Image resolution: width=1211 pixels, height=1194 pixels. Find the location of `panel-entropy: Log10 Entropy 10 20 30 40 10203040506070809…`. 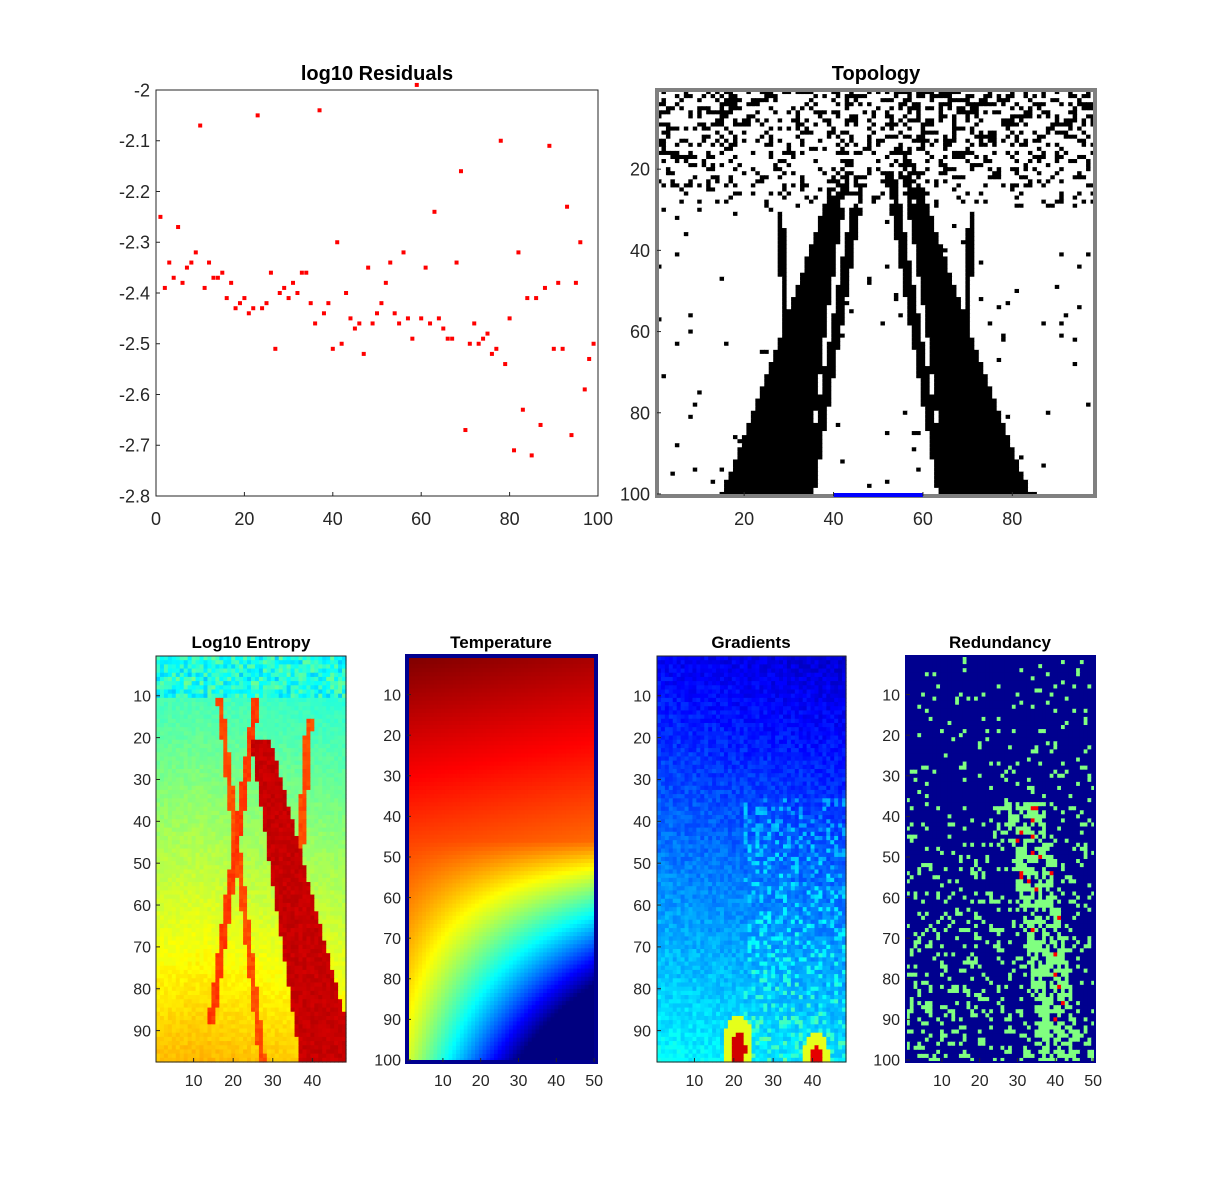

panel-entropy: Log10 Entropy 10 20 30 40 10203040506070809… is located at coordinates (239, 861).